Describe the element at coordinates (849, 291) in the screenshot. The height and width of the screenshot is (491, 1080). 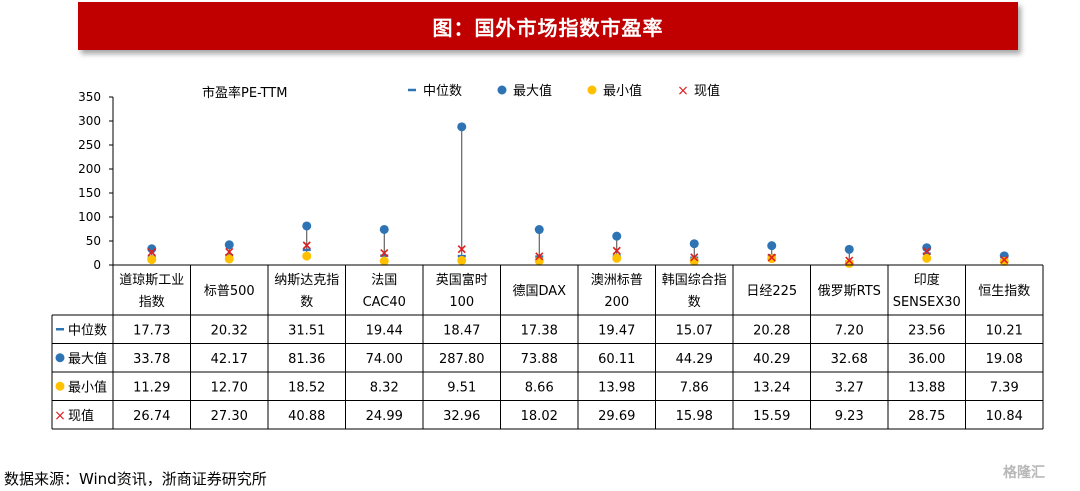
I see `category-label: 俄罗斯RTS` at that location.